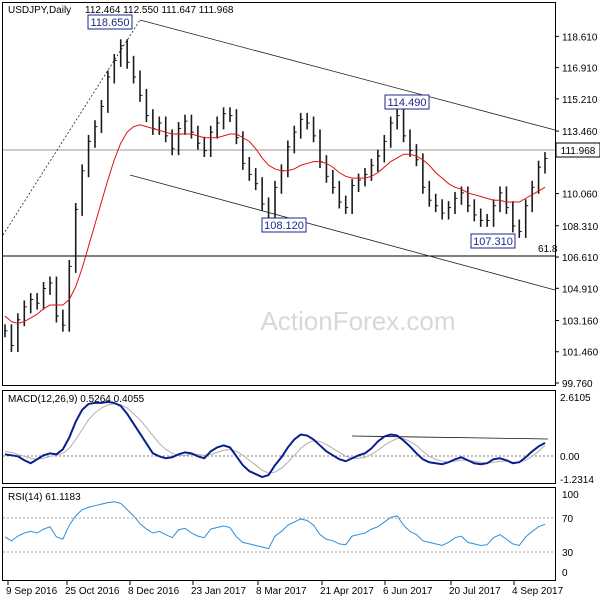  Describe the element at coordinates (580, 100) in the screenshot. I see `price-axis-tick-label: 115.210` at that location.